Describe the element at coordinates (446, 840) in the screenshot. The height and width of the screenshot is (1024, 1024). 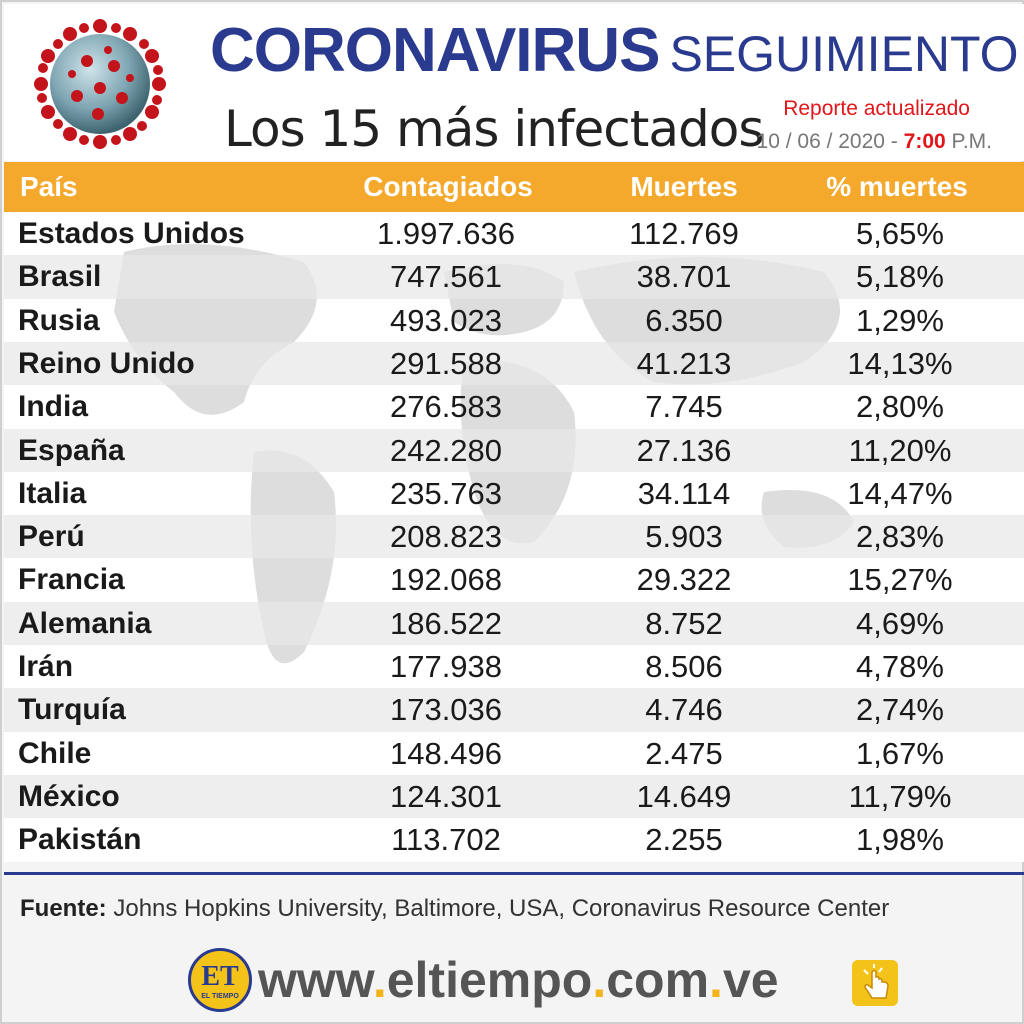
I see `cell-cases: 113.702` at that location.